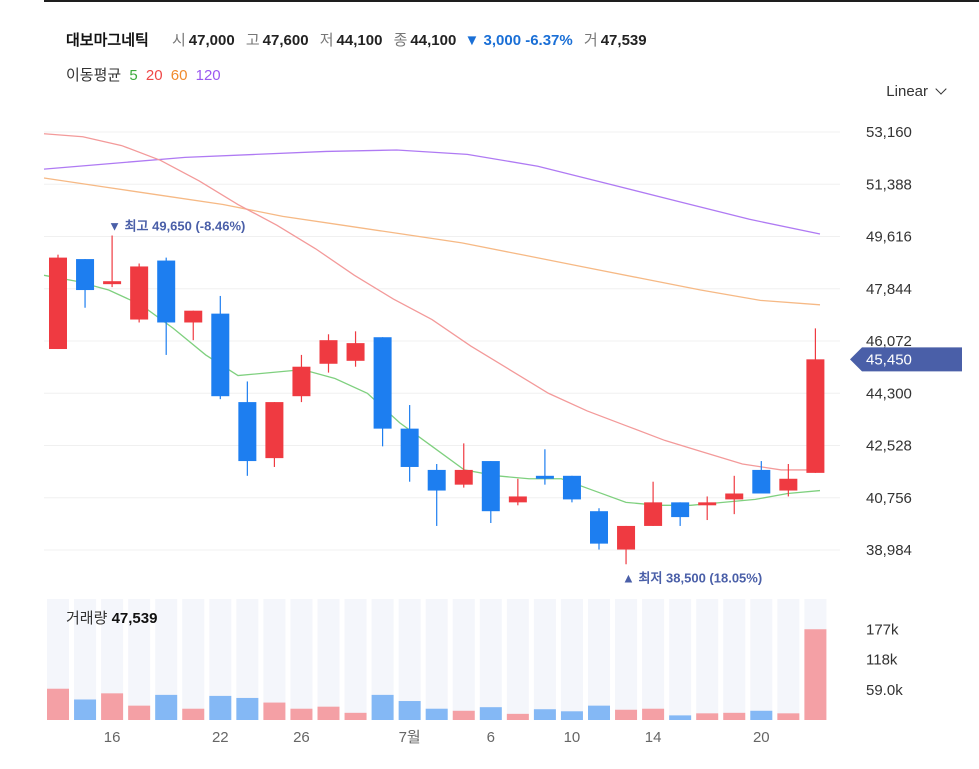  What do you see at coordinates (134, 618) in the screenshot?
I see `volume-legend-value: 47,539` at bounding box center [134, 618].